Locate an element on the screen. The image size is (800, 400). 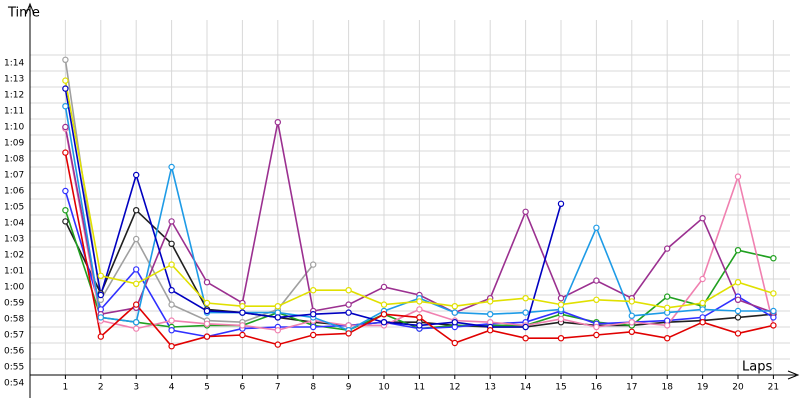
y-tick-label: 1:06 is located at coordinates (14, 192).